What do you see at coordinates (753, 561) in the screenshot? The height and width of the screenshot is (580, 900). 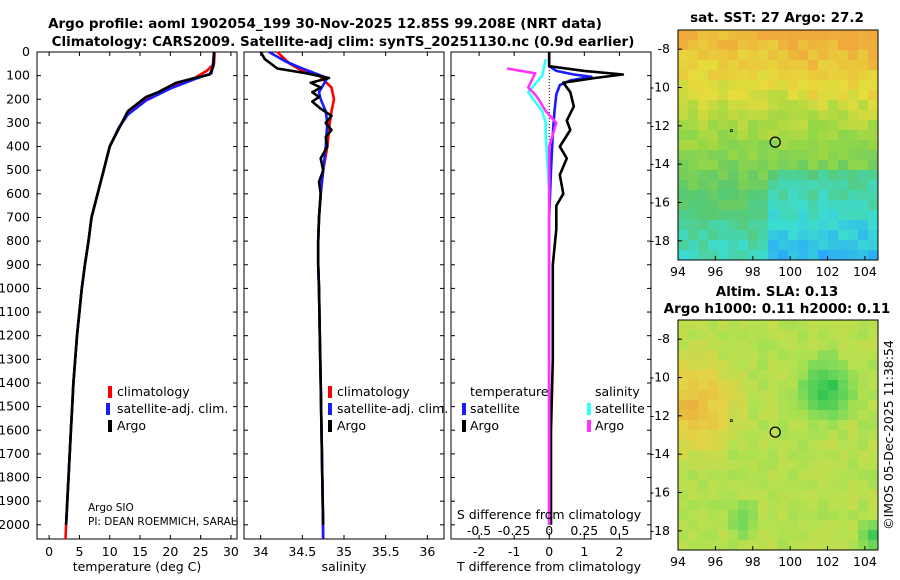 I see `map-x-tick-label: 98` at bounding box center [753, 561].